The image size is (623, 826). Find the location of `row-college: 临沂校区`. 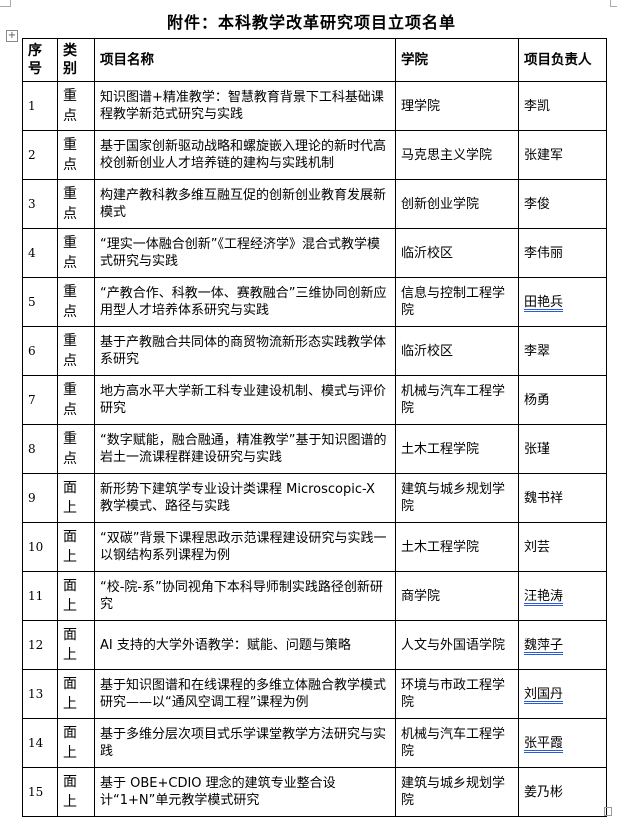

row-college: 临沂校区 is located at coordinates (457, 351).